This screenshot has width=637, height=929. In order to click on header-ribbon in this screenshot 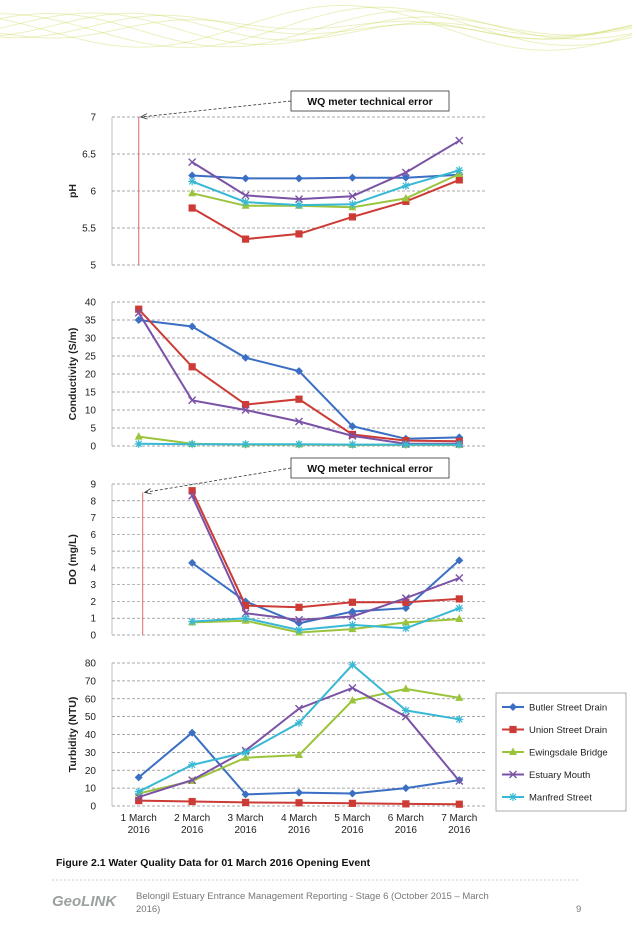, I will do `click(316, 27)`.